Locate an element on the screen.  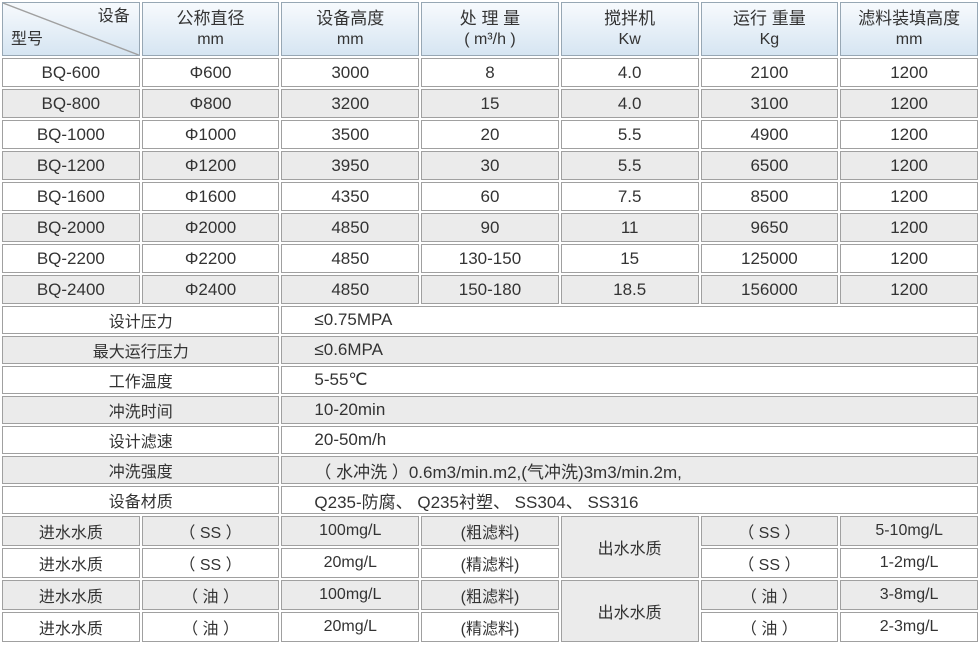
spec-value-cell: （ 水冲洗 ）0.6m3/min.m2,(气冲洗)3m3/min.2m, is located at coordinates (629, 470).